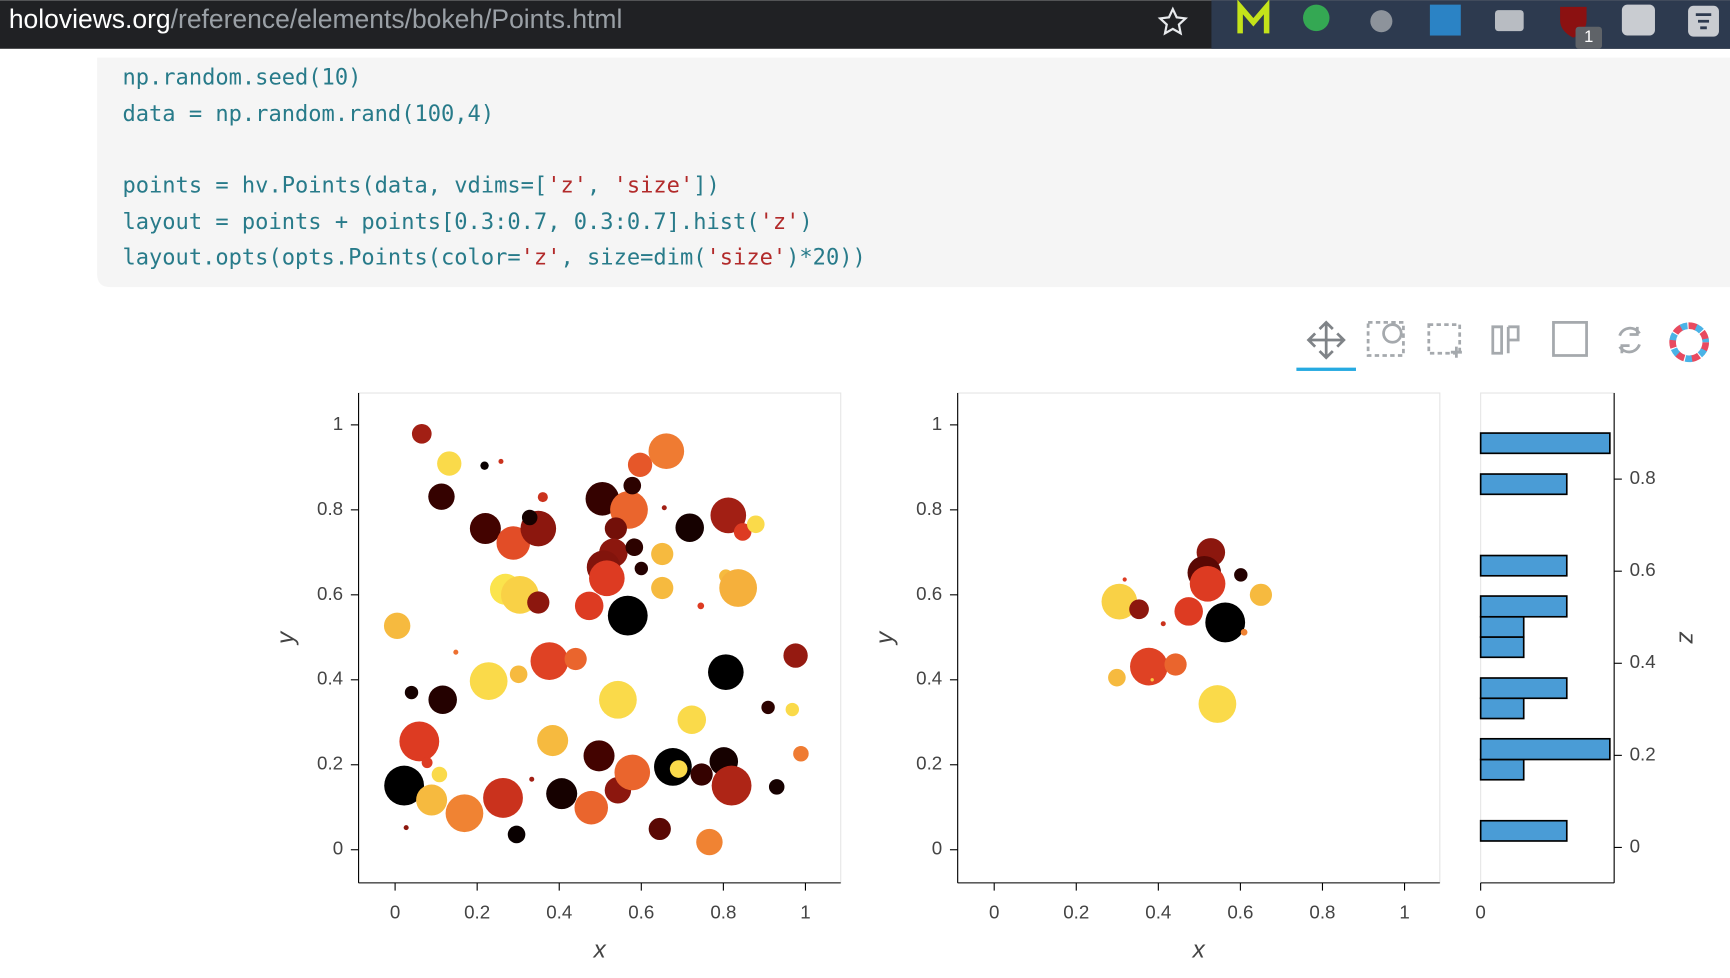 The width and height of the screenshot is (1730, 978). What do you see at coordinates (241, 78) in the screenshot?
I see `code-line: np.random.seed(10)` at bounding box center [241, 78].